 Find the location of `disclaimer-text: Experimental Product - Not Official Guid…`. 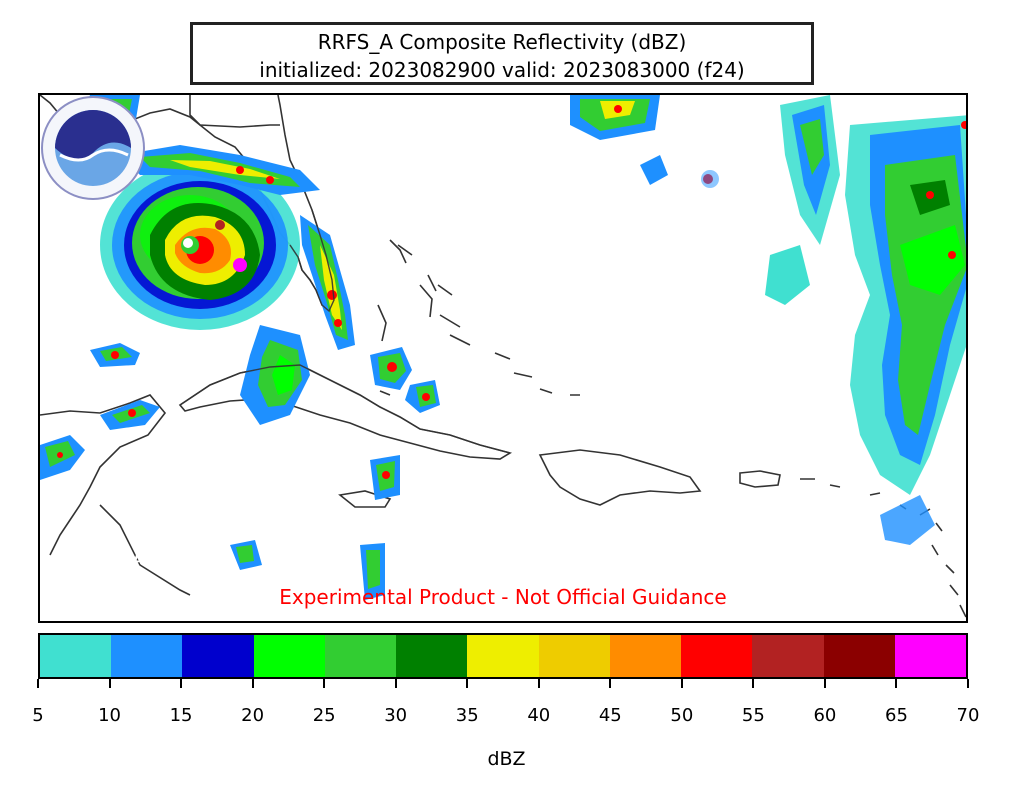

disclaimer-text: Experimental Product - Not Official Guid… is located at coordinates (503, 597).